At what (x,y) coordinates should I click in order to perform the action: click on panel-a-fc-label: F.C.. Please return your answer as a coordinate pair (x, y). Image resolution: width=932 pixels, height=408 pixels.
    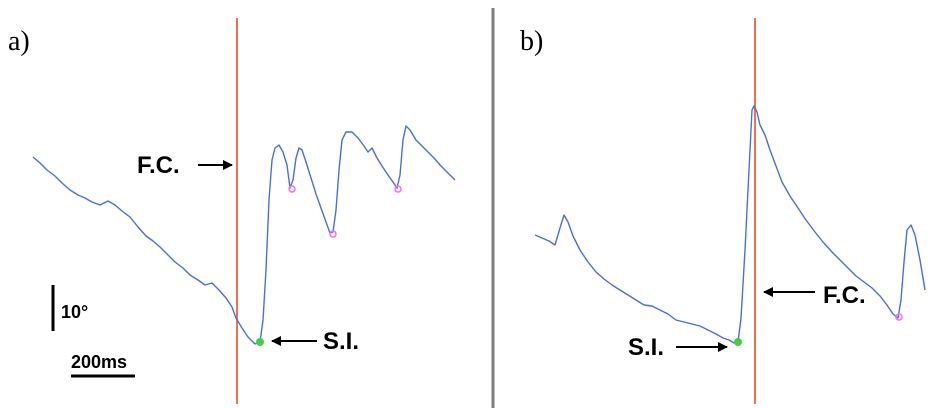
    Looking at the image, I should click on (158, 165).